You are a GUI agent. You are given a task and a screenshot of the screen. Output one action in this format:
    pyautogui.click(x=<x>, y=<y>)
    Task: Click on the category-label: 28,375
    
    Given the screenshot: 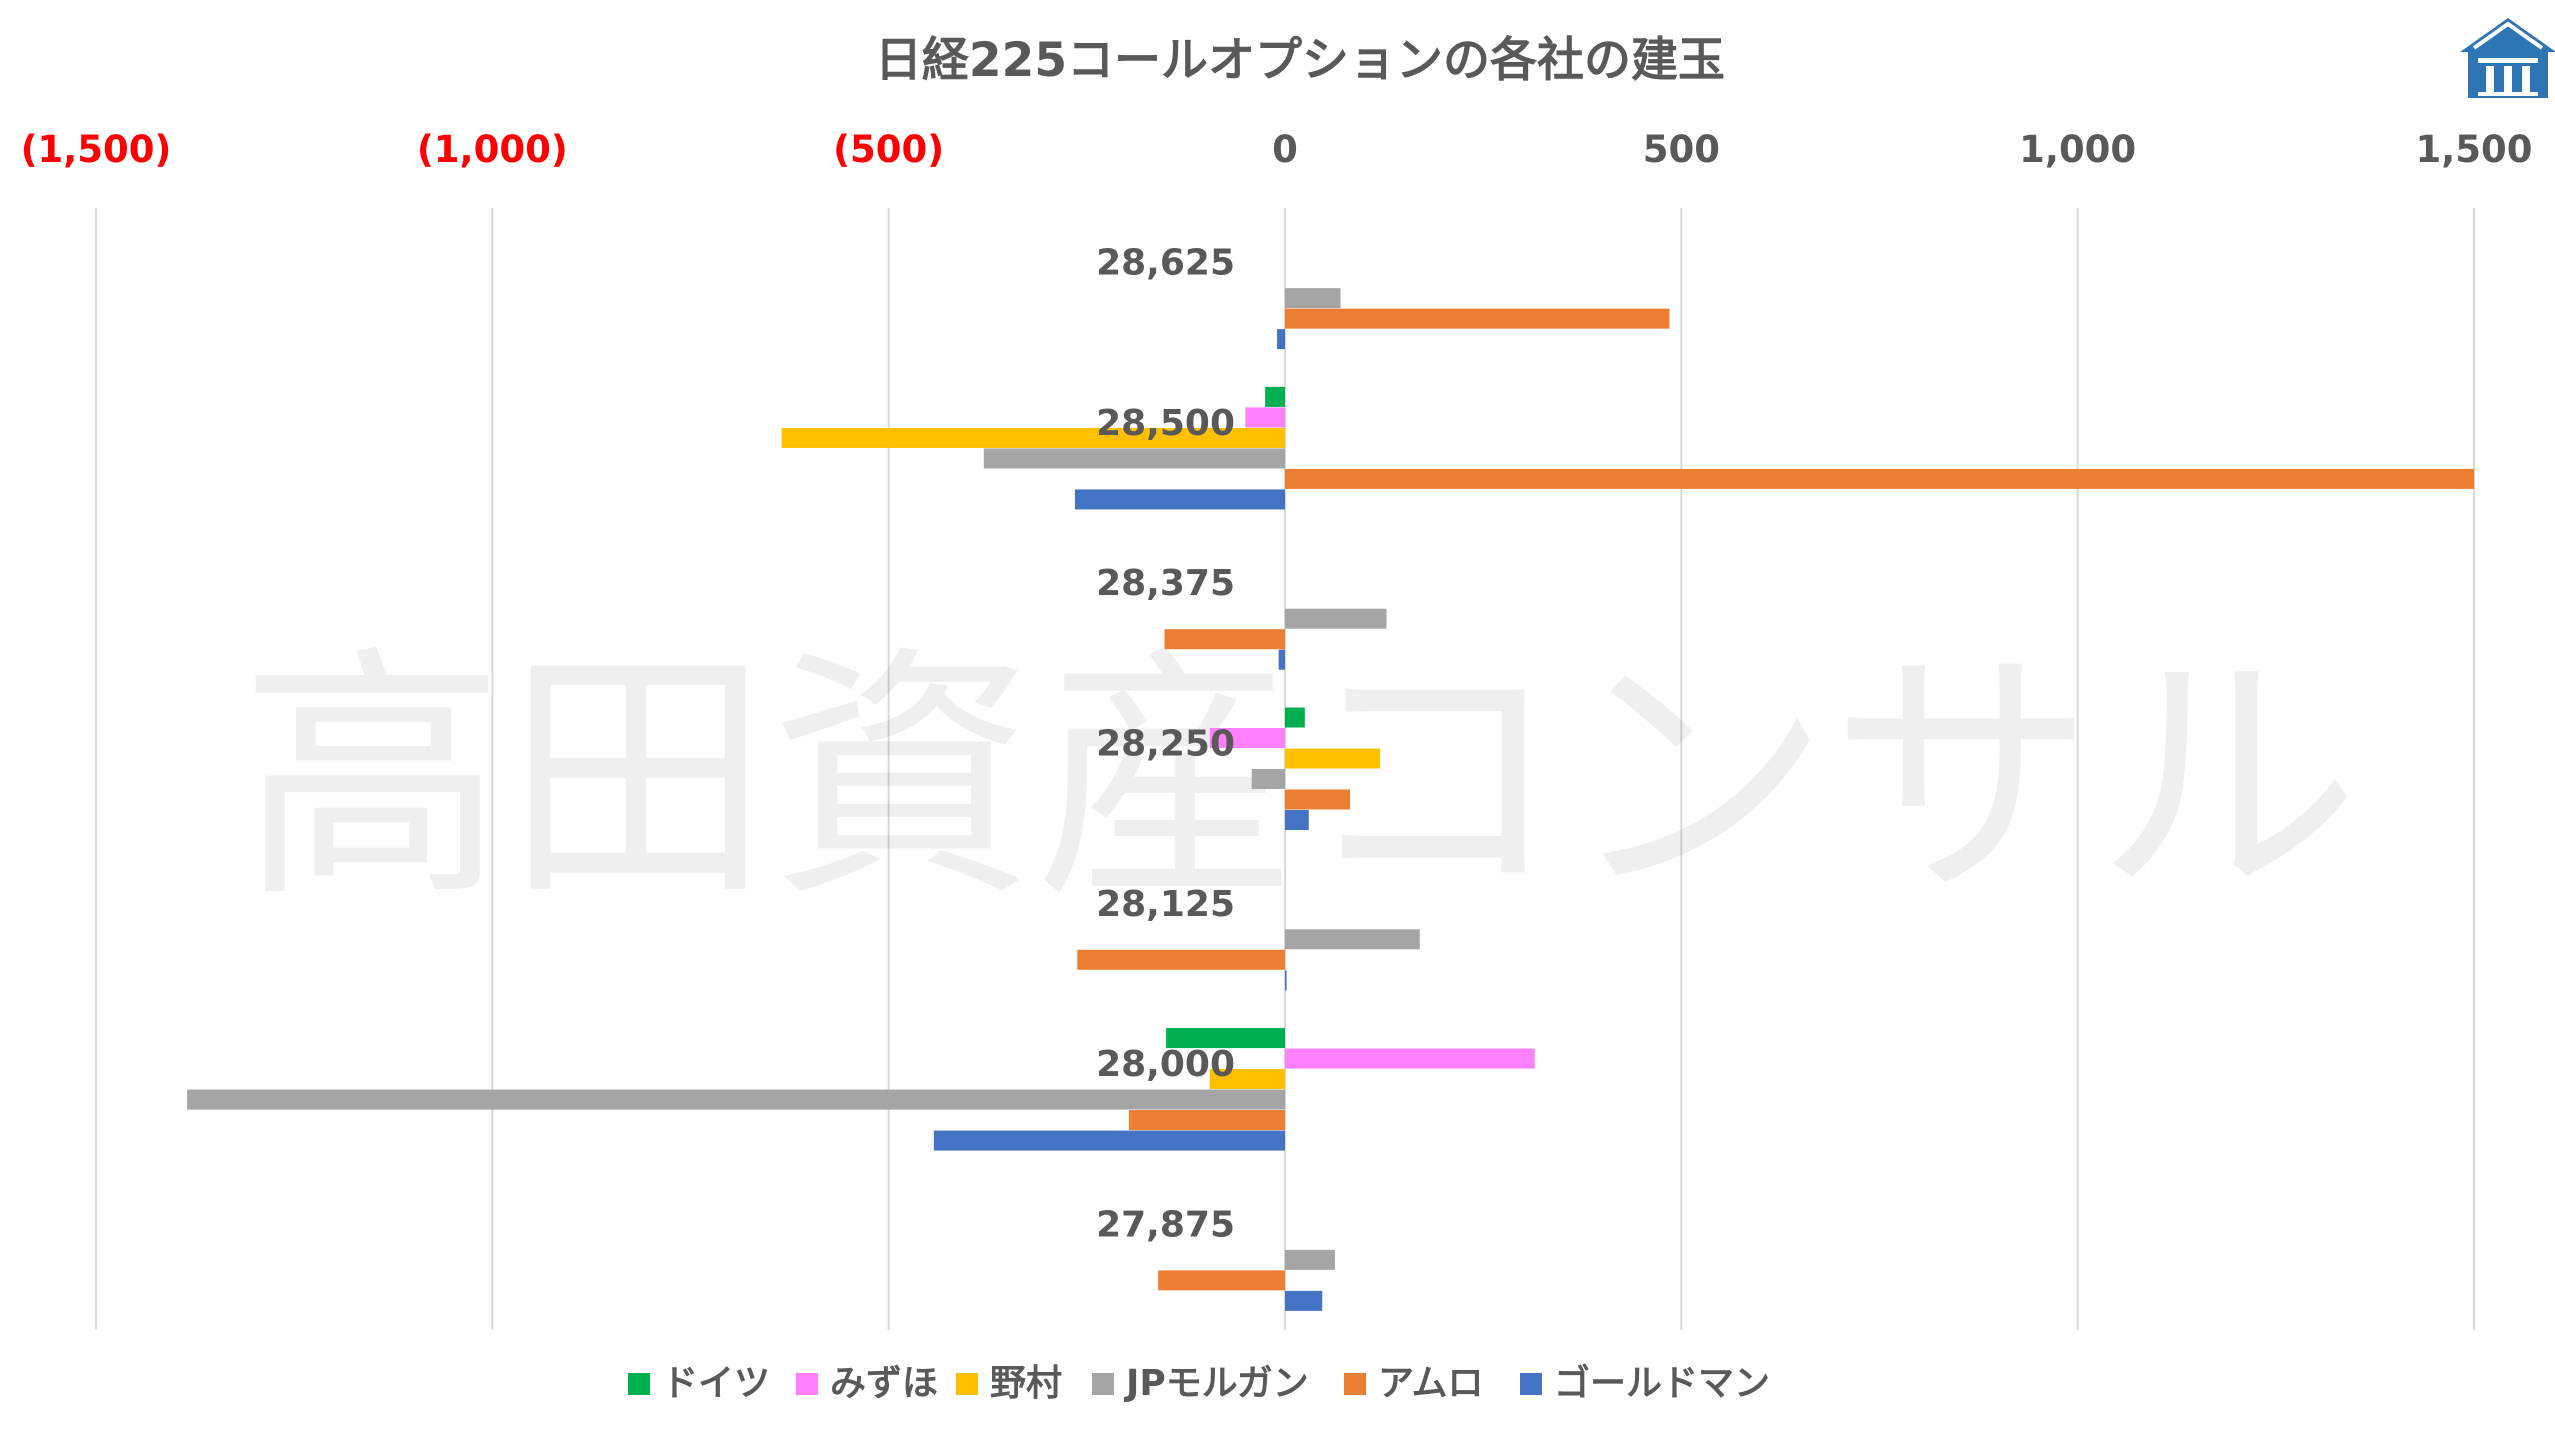 What is the action you would take?
    pyautogui.click(x=1165, y=583)
    